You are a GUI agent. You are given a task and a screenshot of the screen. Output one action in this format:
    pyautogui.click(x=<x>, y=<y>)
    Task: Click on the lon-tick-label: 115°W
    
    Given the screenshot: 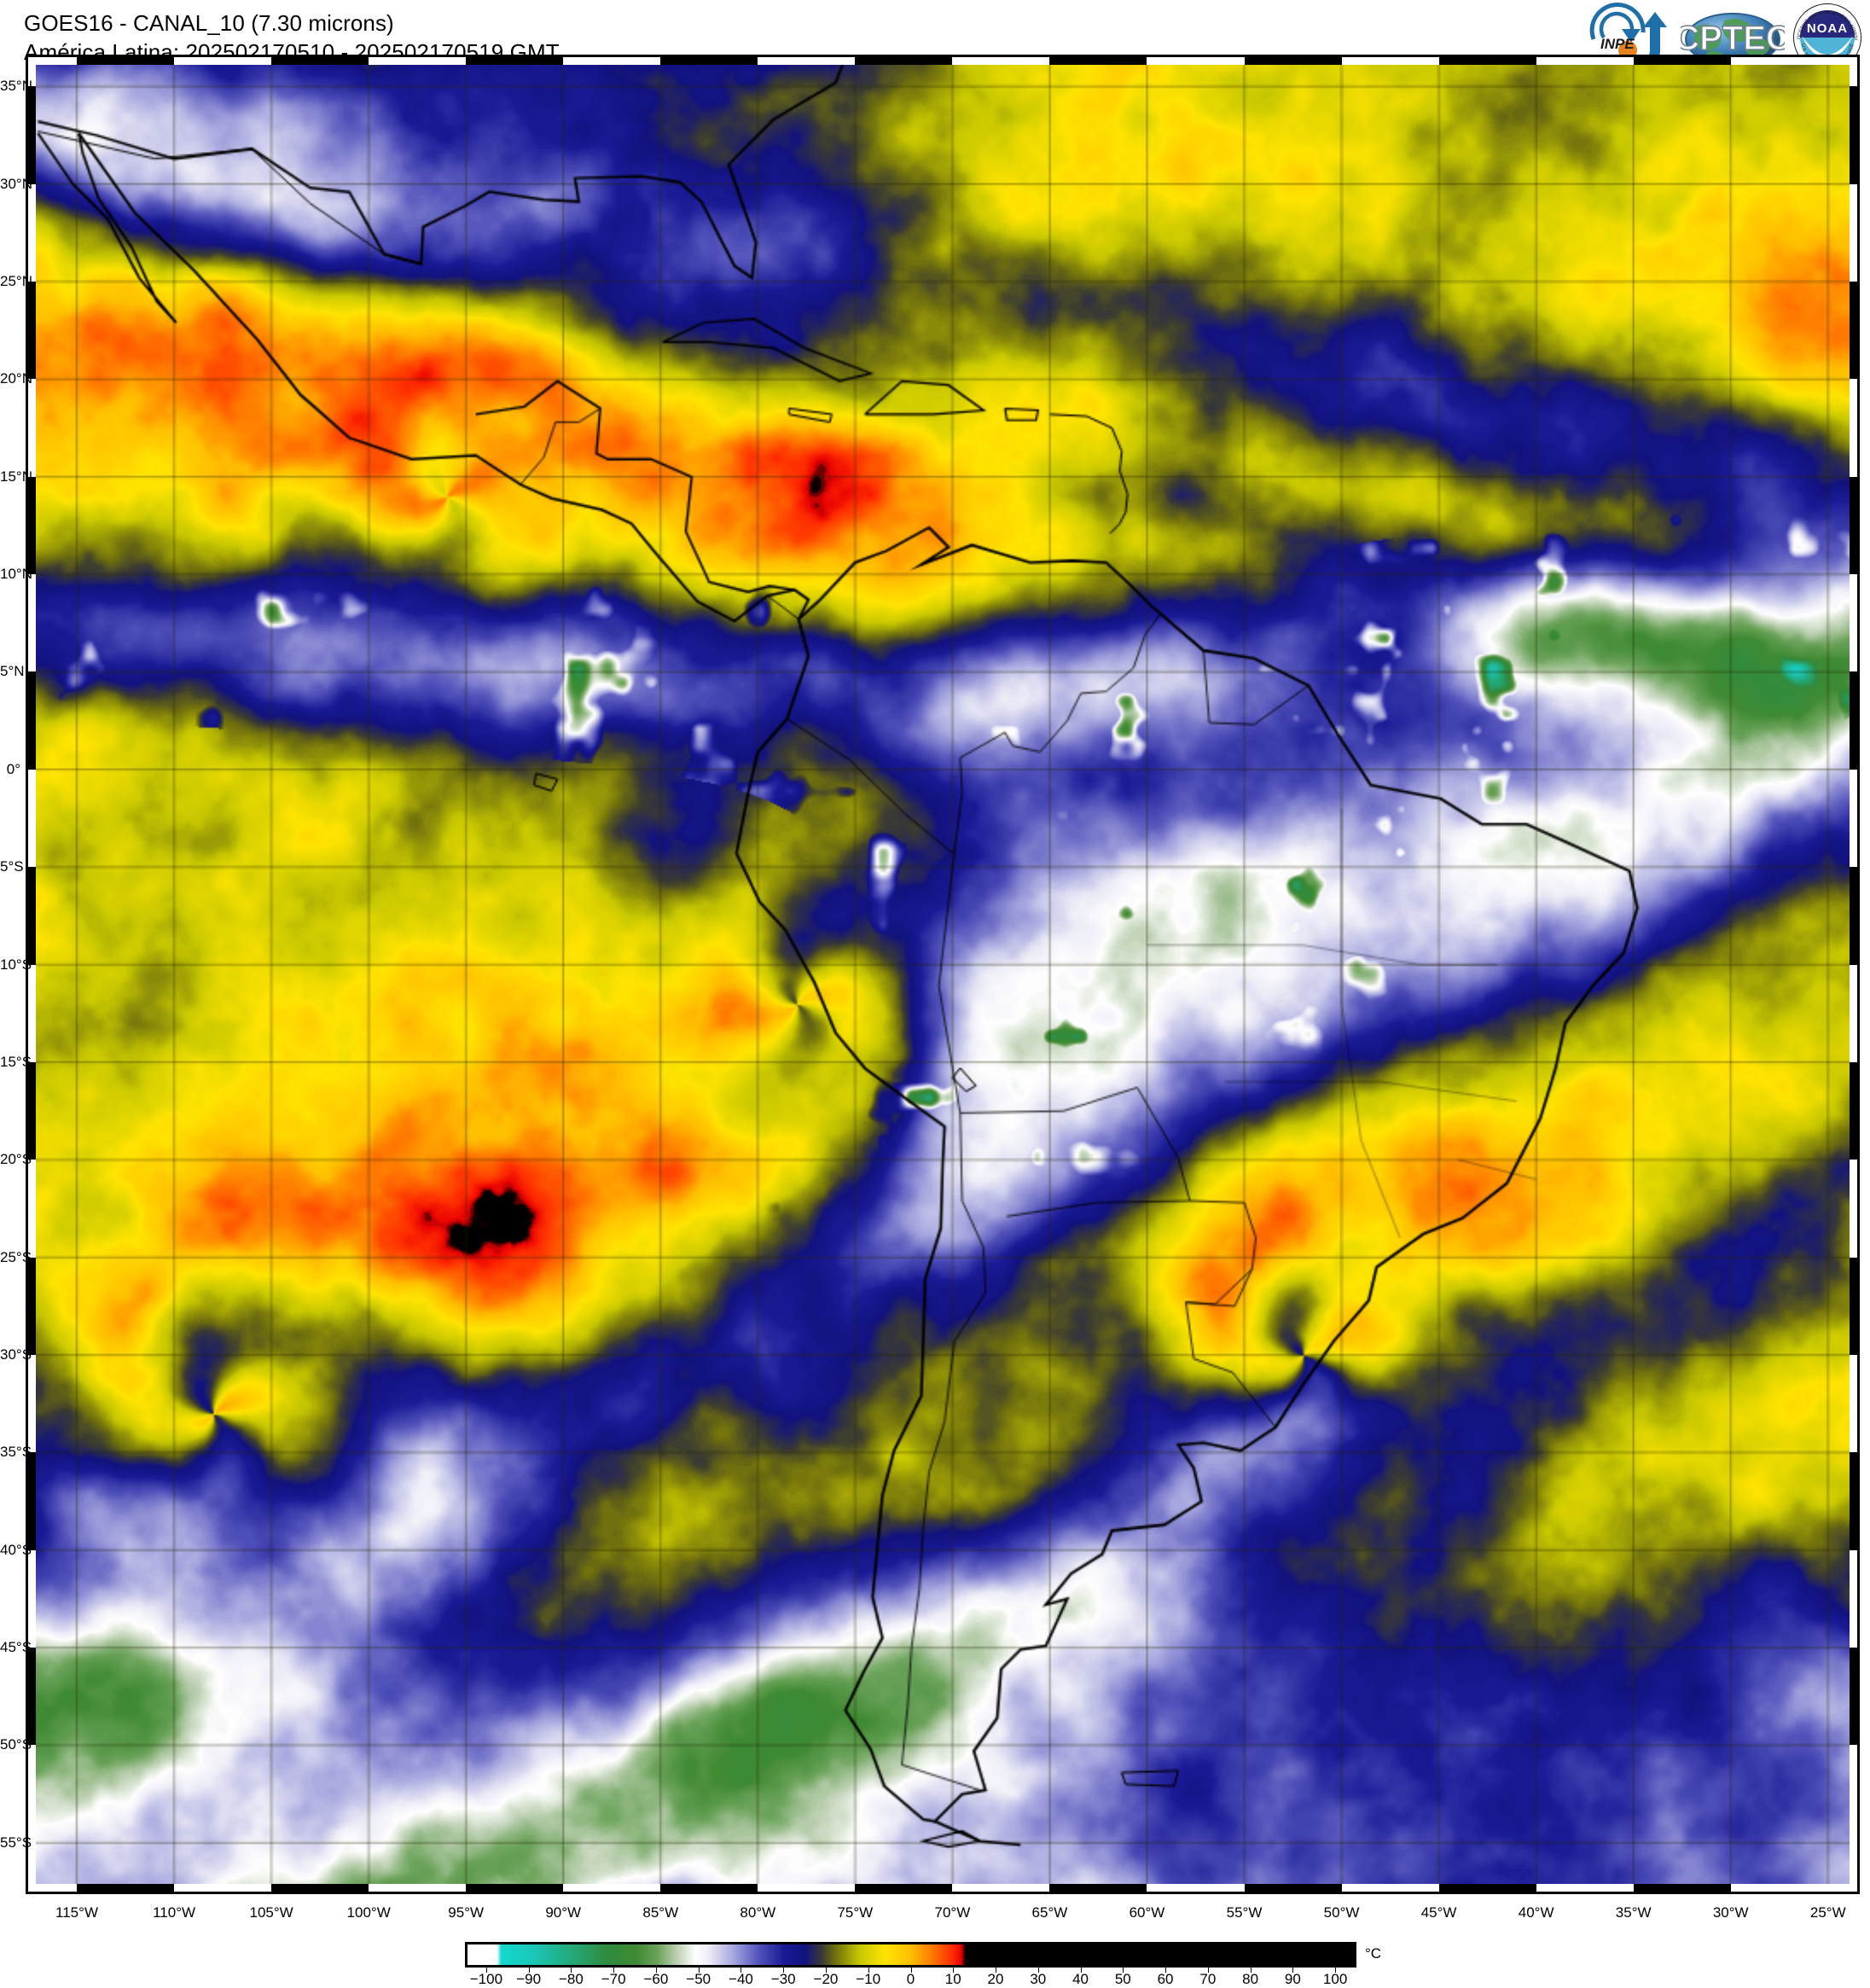 What is the action you would take?
    pyautogui.click(x=76, y=1912)
    